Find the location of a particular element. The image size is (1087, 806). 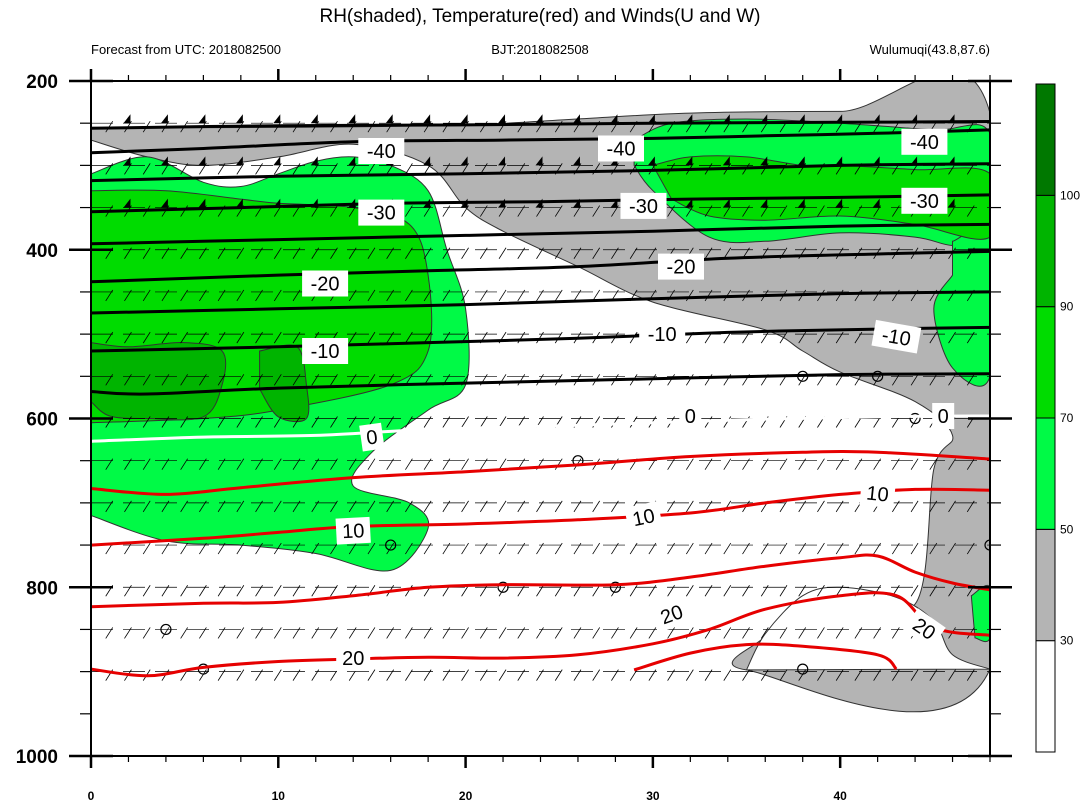

temperature-contour is located at coordinates (540, 125).